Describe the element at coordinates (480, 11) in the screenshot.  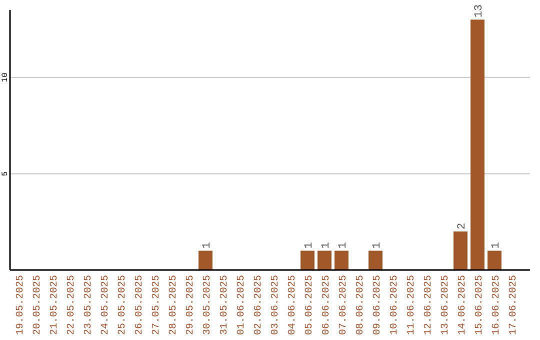
I see `data-label: 13` at that location.